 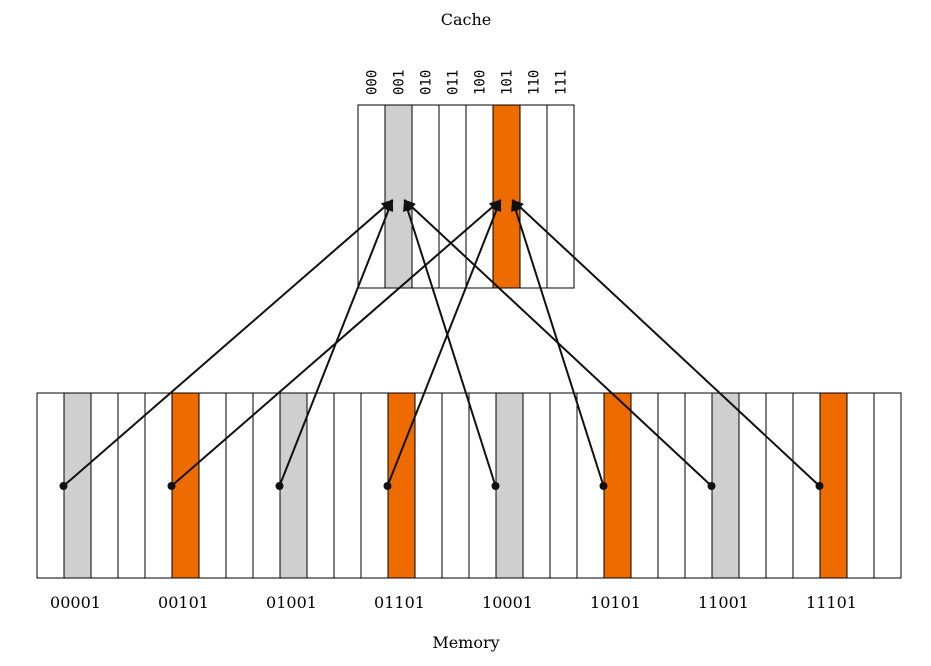 What do you see at coordinates (481, 82) in the screenshot?
I see `cache-index-label: 100` at bounding box center [481, 82].